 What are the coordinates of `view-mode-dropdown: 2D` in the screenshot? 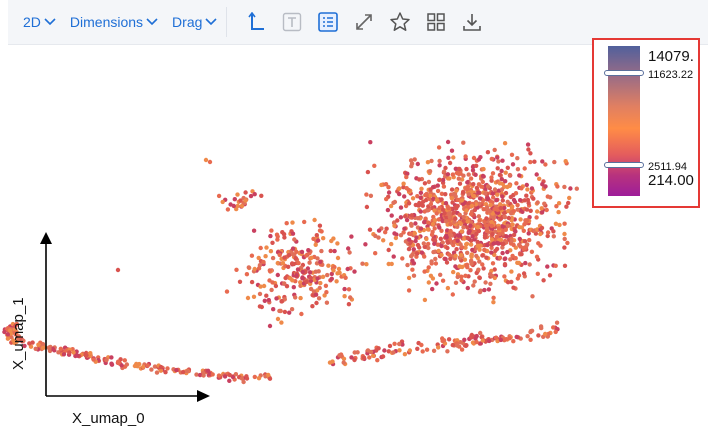 It's located at (39, 22).